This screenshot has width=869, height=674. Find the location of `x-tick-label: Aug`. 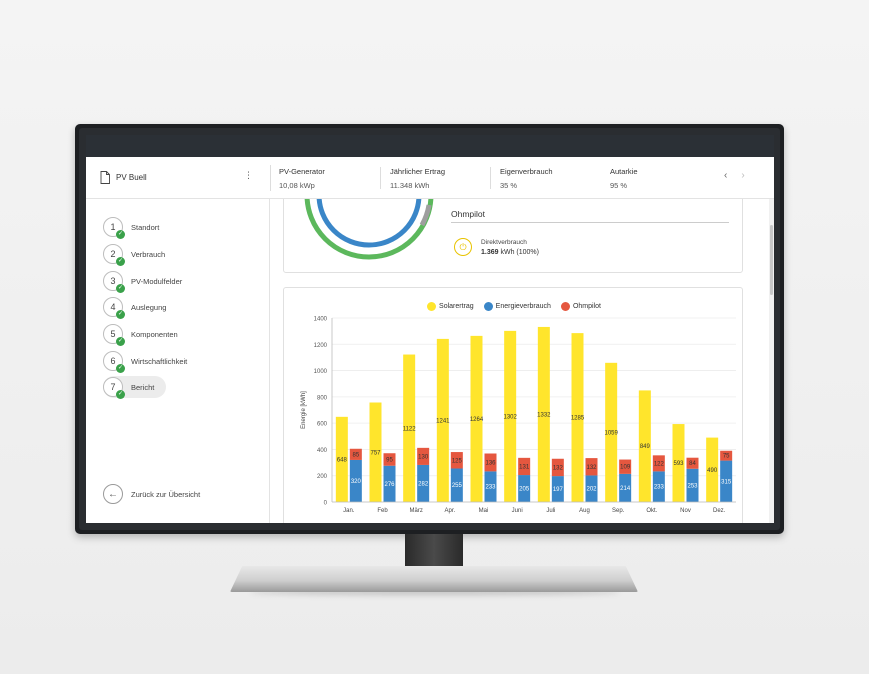

x-tick-label: Aug is located at coordinates (584, 511).